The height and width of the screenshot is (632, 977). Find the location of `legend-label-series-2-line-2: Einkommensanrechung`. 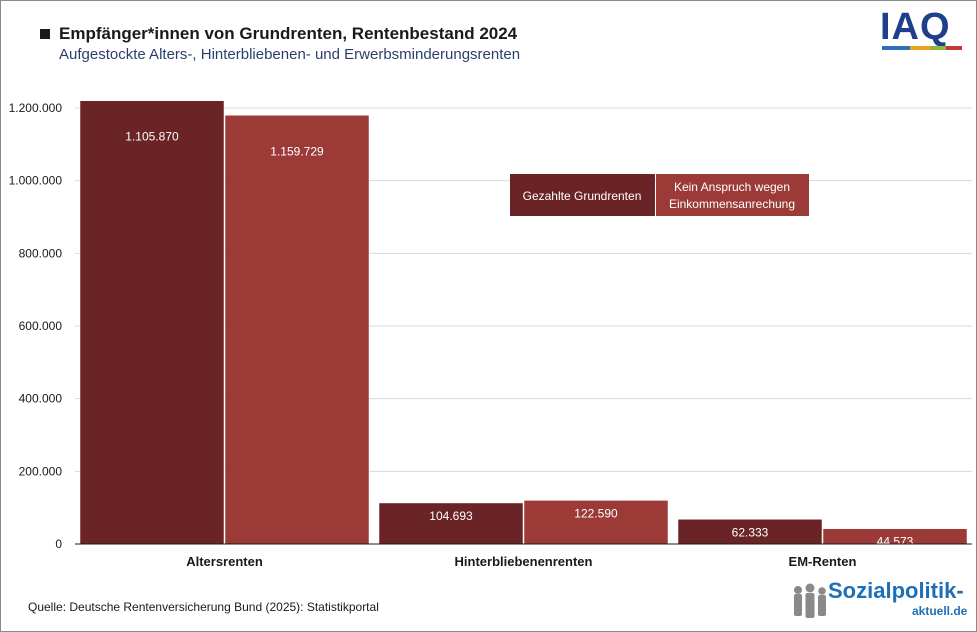

legend-label-series-2-line-2: Einkommensanrechung is located at coordinates (732, 204).